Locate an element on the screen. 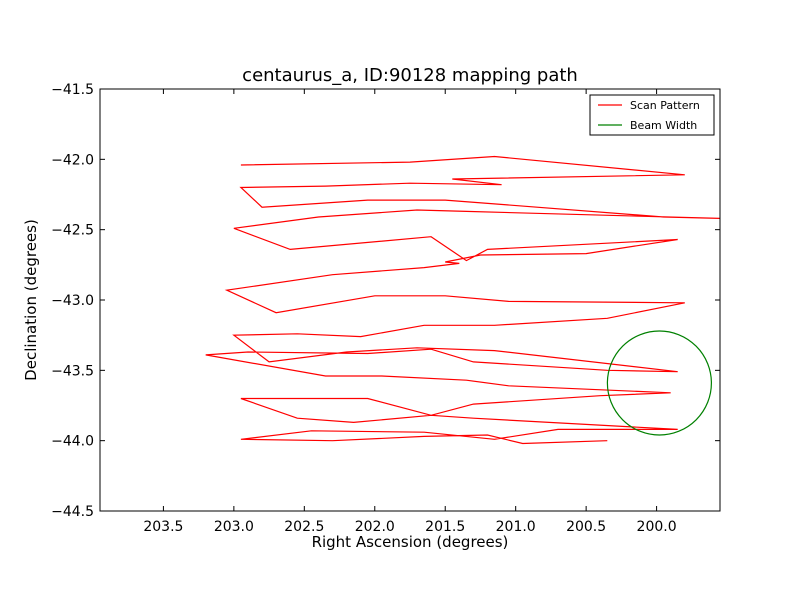 This screenshot has width=800, height=600. y-tick-label: −43.5 is located at coordinates (72, 371).